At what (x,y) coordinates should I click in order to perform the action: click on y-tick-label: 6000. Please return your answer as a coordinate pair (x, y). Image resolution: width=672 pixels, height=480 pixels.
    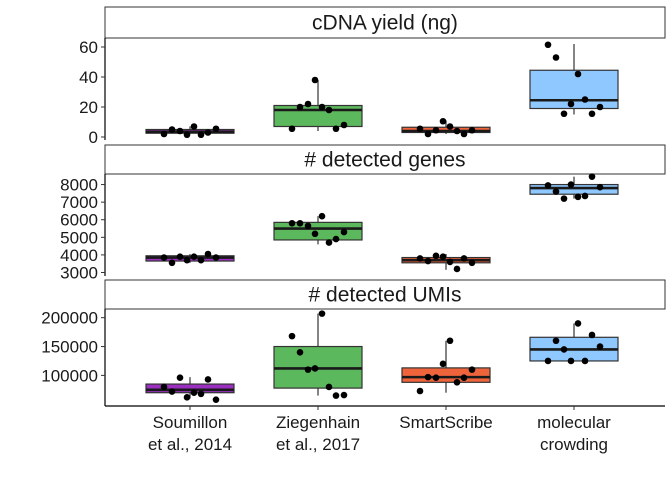
    Looking at the image, I should click on (79, 220).